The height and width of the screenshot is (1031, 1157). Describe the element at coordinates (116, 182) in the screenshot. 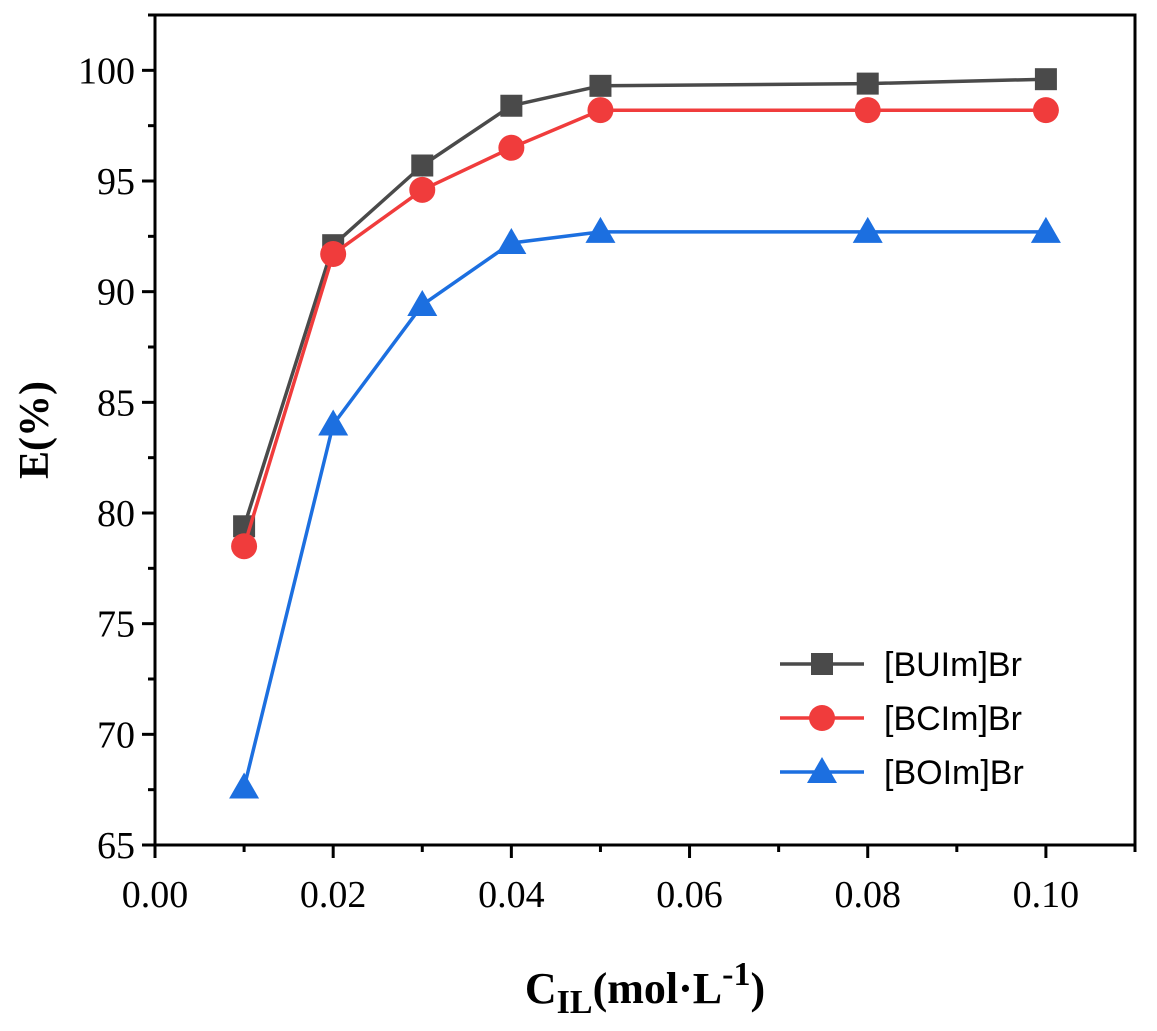

I see `y-tick-label: 95` at that location.